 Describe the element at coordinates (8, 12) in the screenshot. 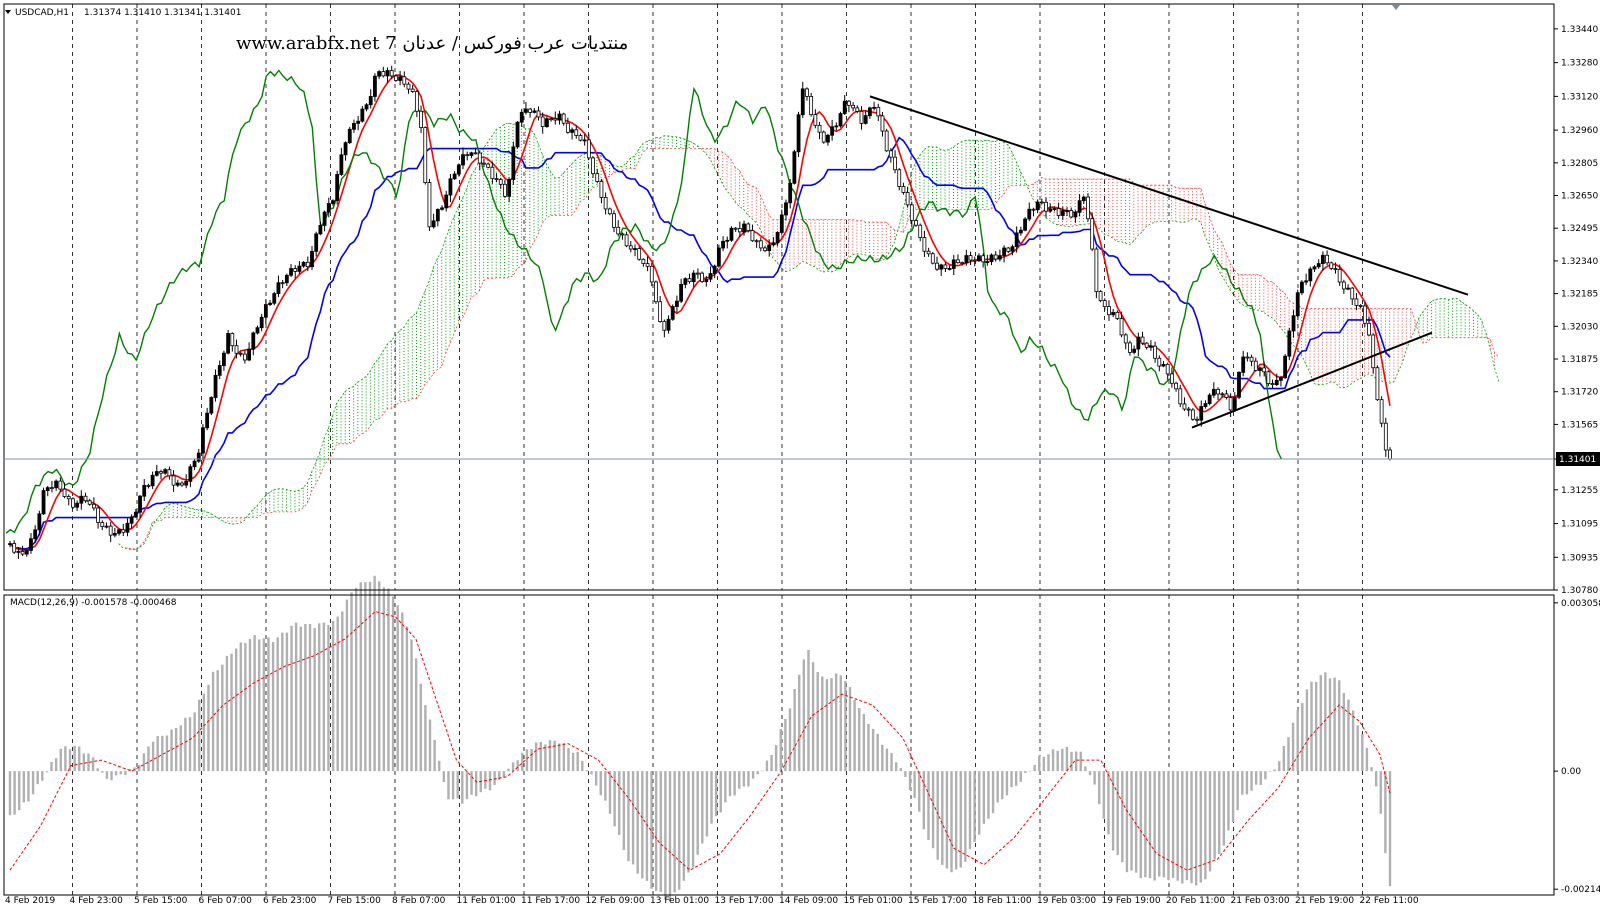

I see `symbol-menu-icon` at that location.